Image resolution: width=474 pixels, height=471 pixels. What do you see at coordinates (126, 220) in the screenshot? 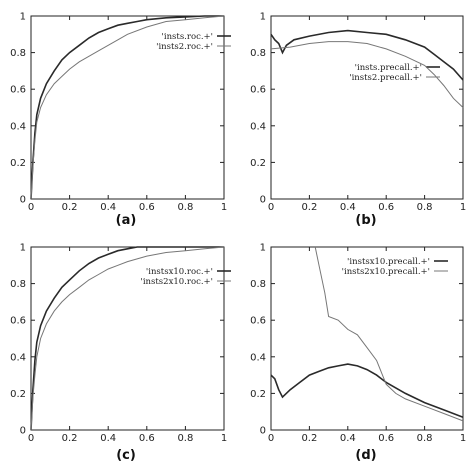
I see `panel-label: (a)` at bounding box center [126, 220].